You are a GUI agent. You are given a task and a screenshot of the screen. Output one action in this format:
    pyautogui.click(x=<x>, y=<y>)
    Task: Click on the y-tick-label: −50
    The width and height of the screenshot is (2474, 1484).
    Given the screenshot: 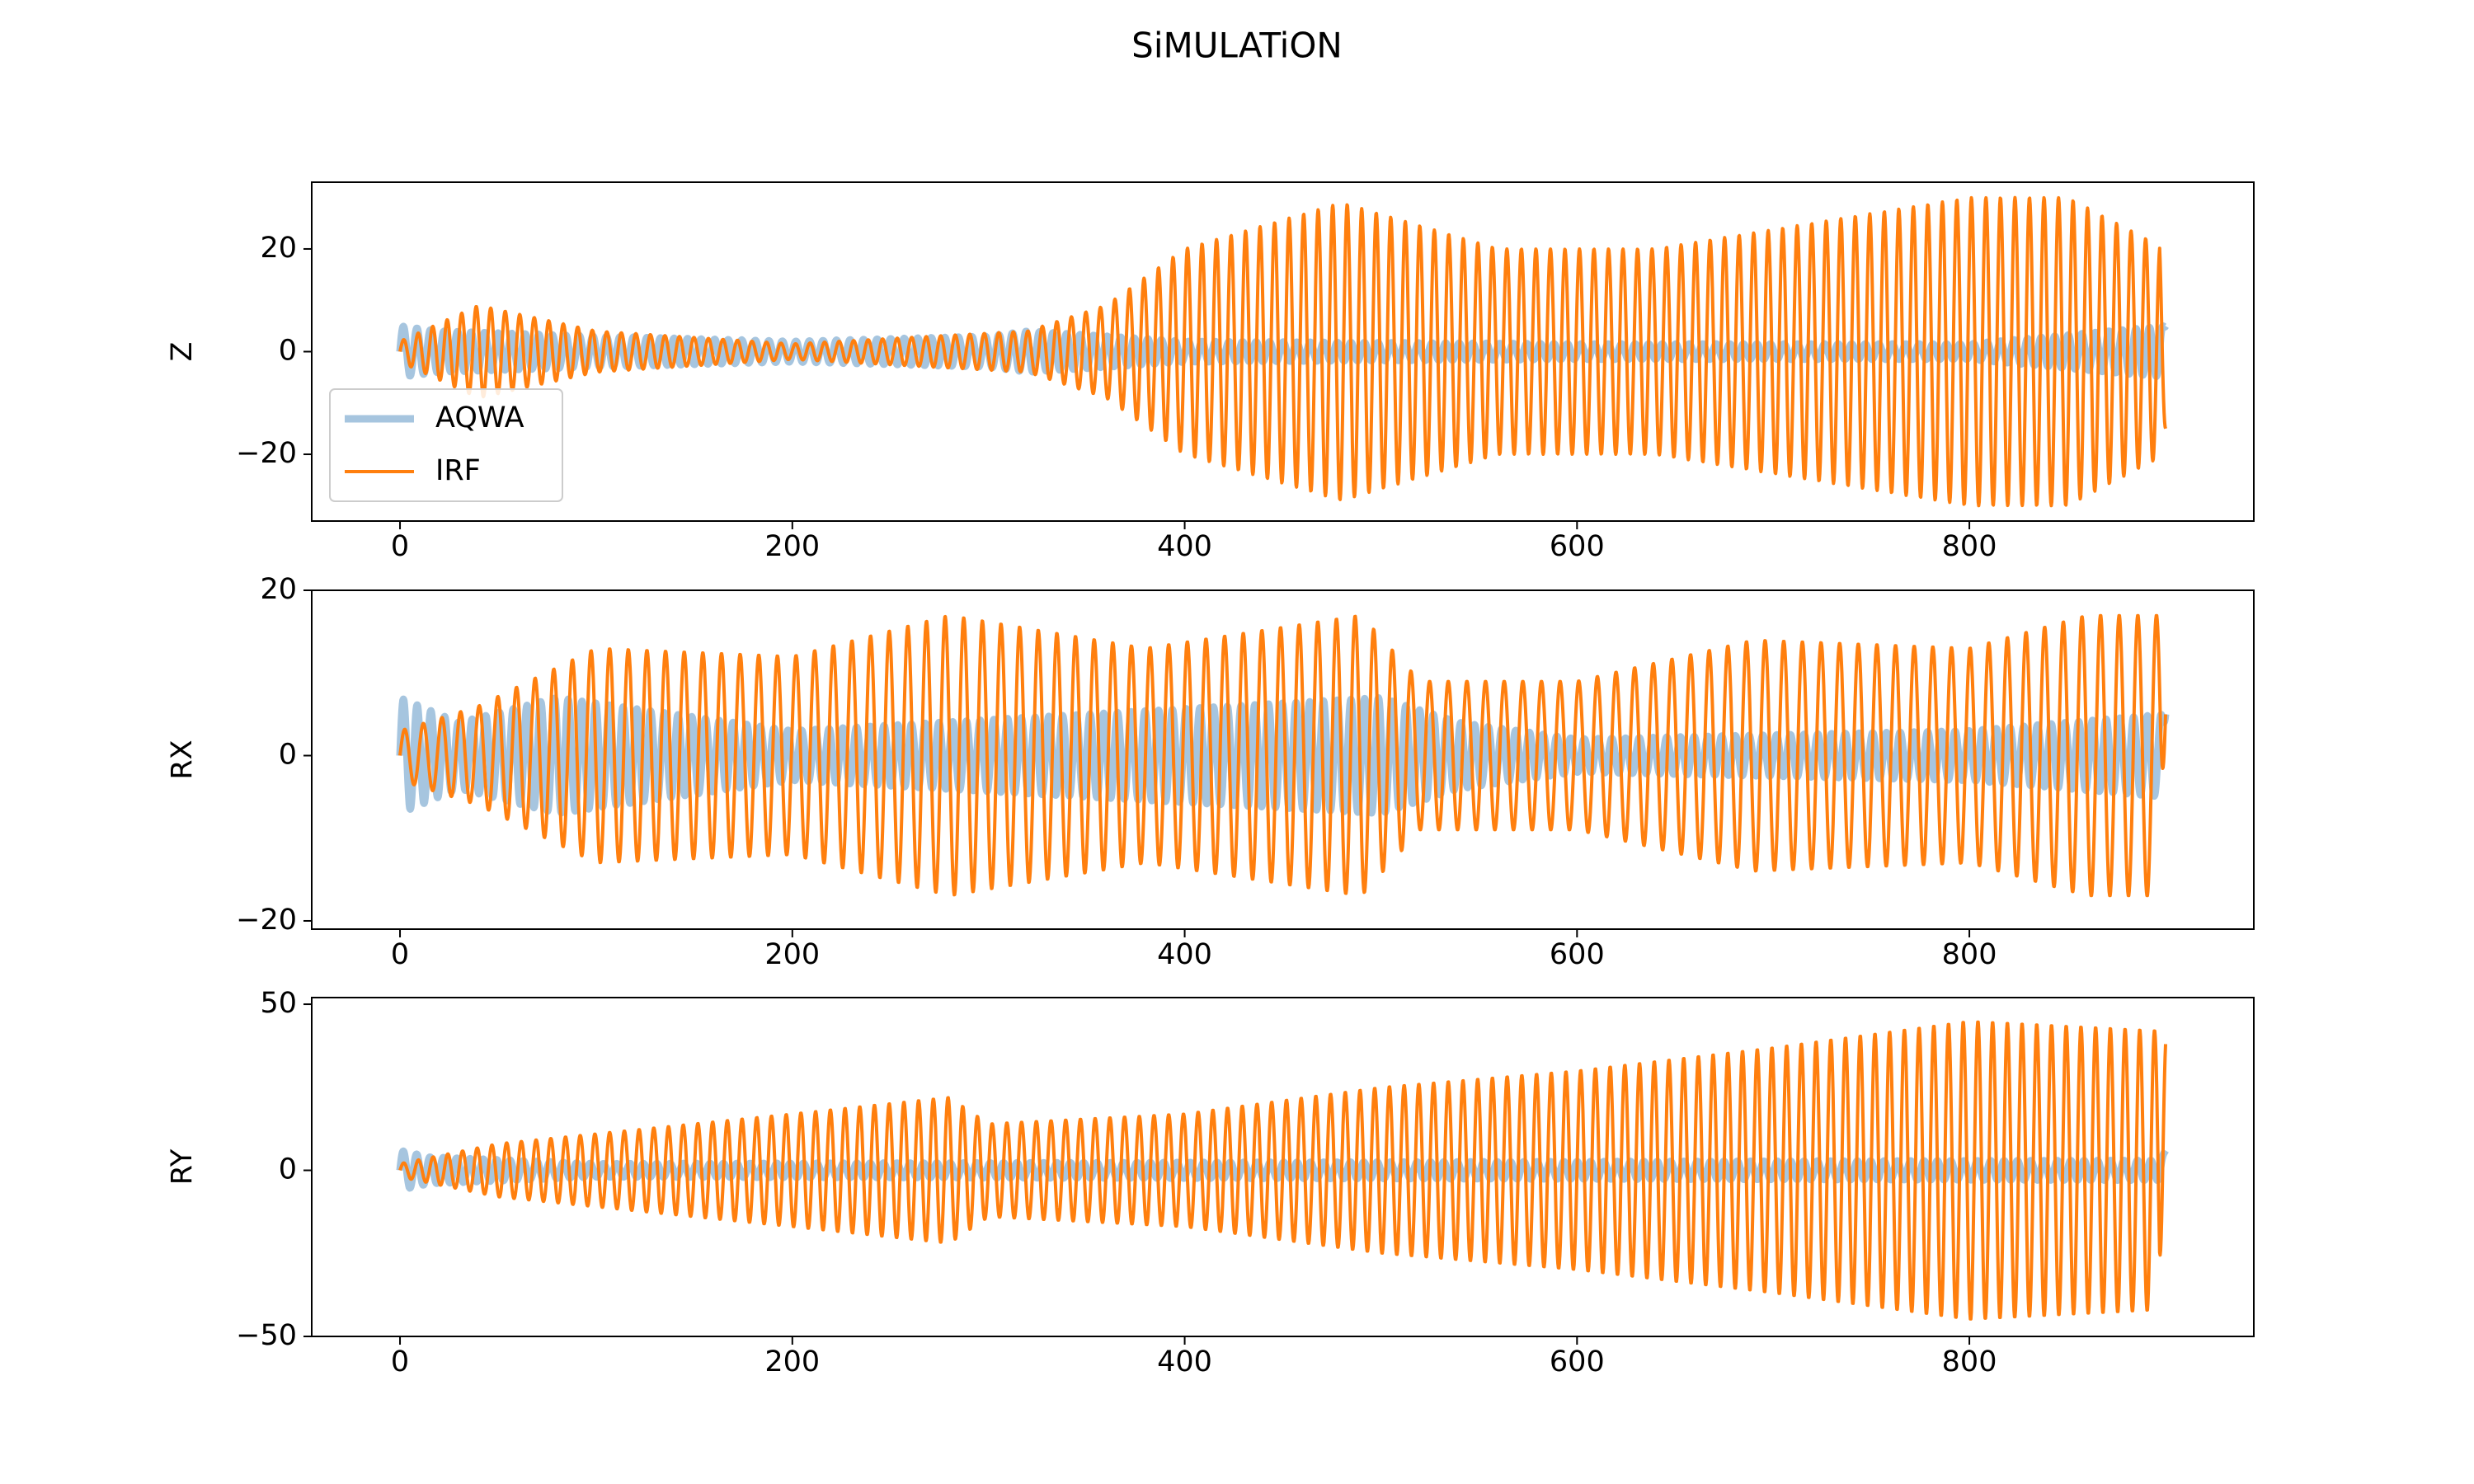 What is the action you would take?
    pyautogui.click(x=266, y=1335)
    